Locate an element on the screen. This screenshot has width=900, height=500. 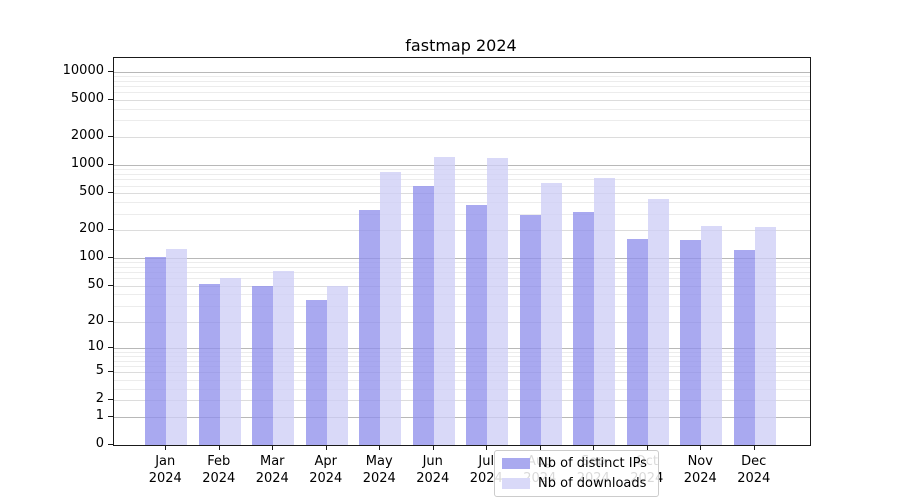
bar-downloads-feb is located at coordinates (230, 361).